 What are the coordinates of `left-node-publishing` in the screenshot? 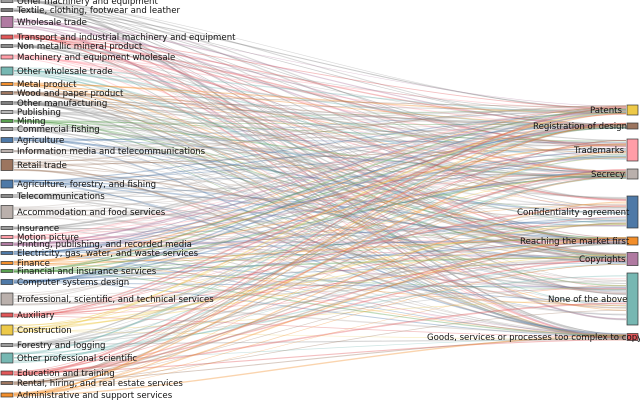 It's located at (7, 112).